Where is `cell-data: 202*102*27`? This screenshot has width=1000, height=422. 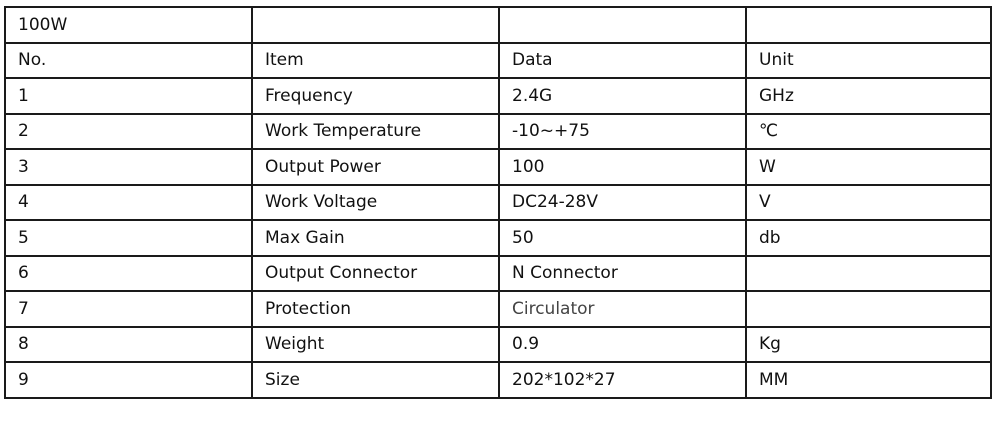 cell-data: 202*102*27 is located at coordinates (622, 380).